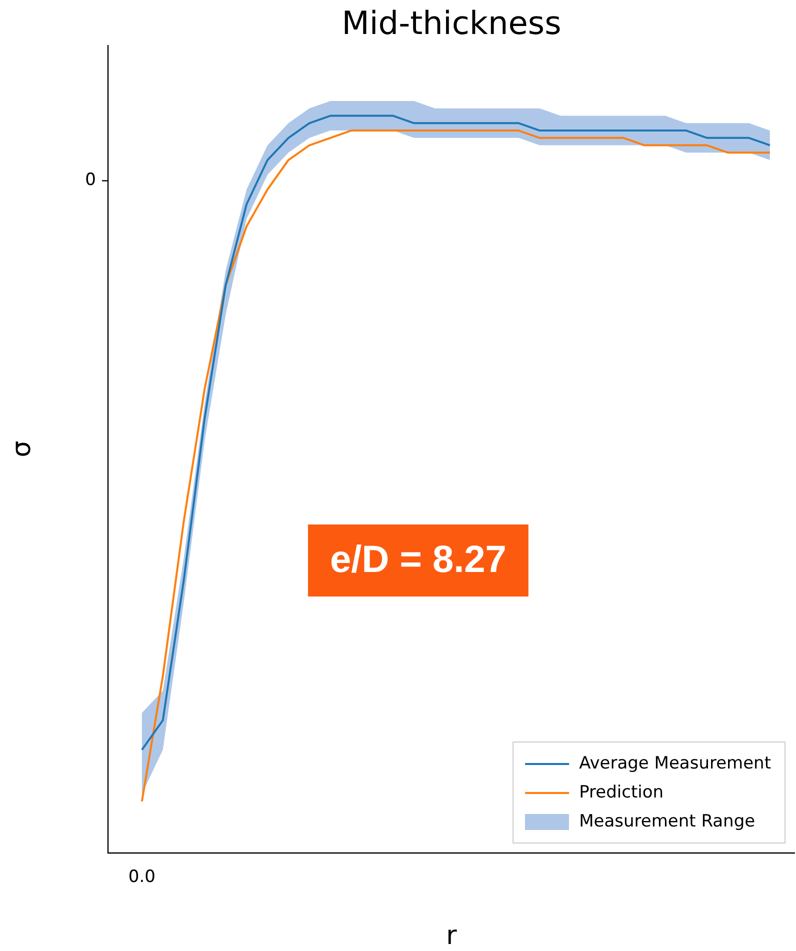 This screenshot has width=796, height=951. Describe the element at coordinates (452, 23) in the screenshot. I see `chart-title: Mid-thickness` at that location.